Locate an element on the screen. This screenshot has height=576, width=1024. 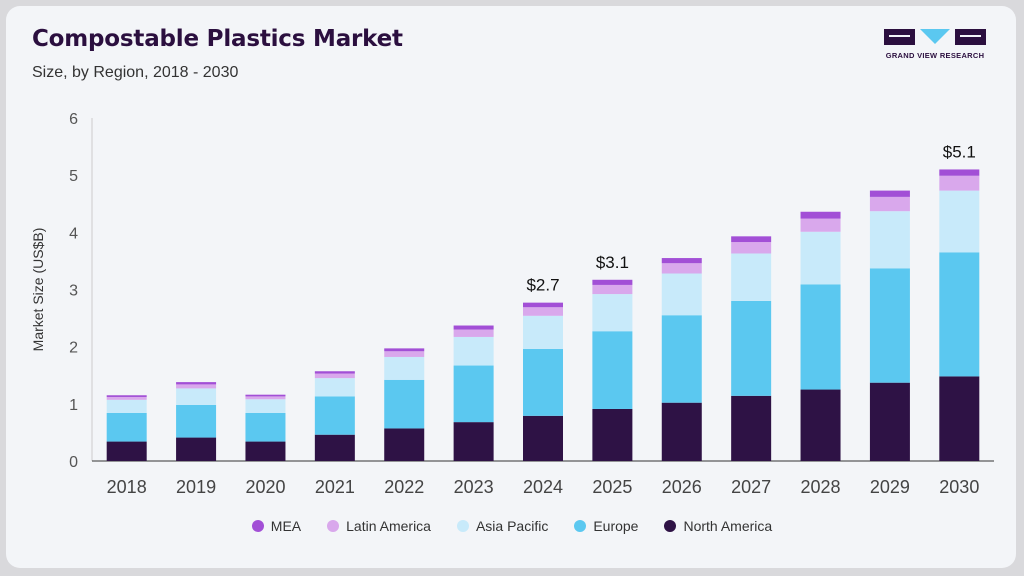
x-tick-label: 2020 is located at coordinates (265, 487).